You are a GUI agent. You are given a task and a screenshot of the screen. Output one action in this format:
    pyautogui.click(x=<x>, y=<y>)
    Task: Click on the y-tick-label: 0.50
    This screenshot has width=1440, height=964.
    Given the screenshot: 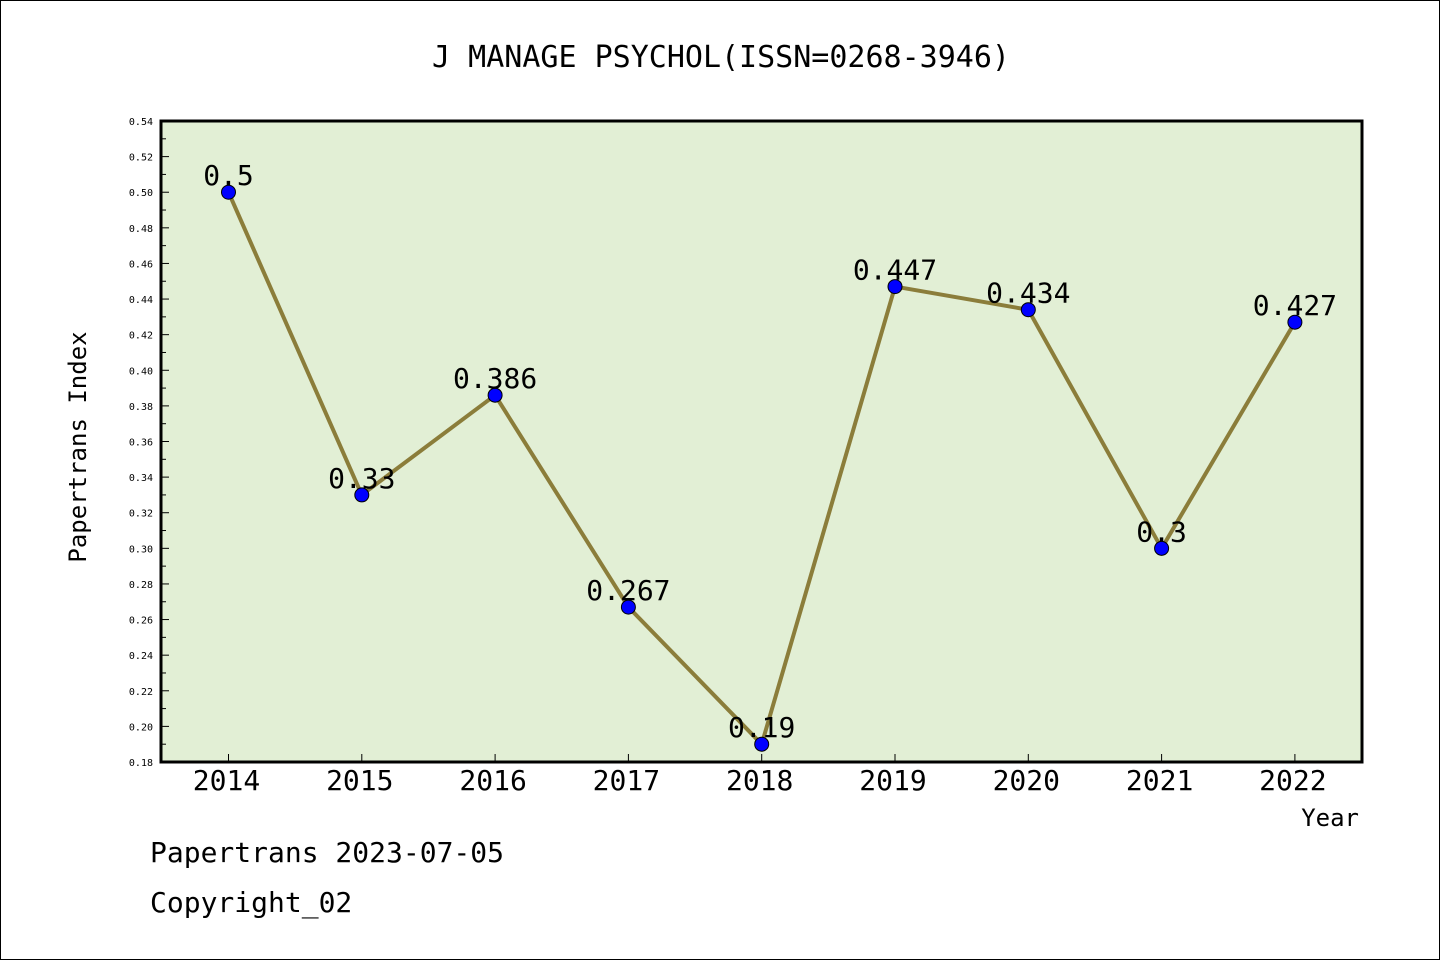 What is the action you would take?
    pyautogui.click(x=141, y=193)
    